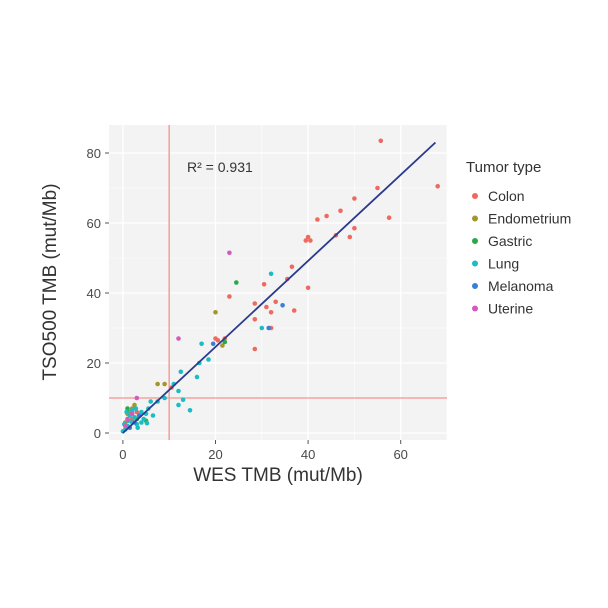  Describe the element at coordinates (475, 286) in the screenshot. I see `legend-key-melanoma` at that location.